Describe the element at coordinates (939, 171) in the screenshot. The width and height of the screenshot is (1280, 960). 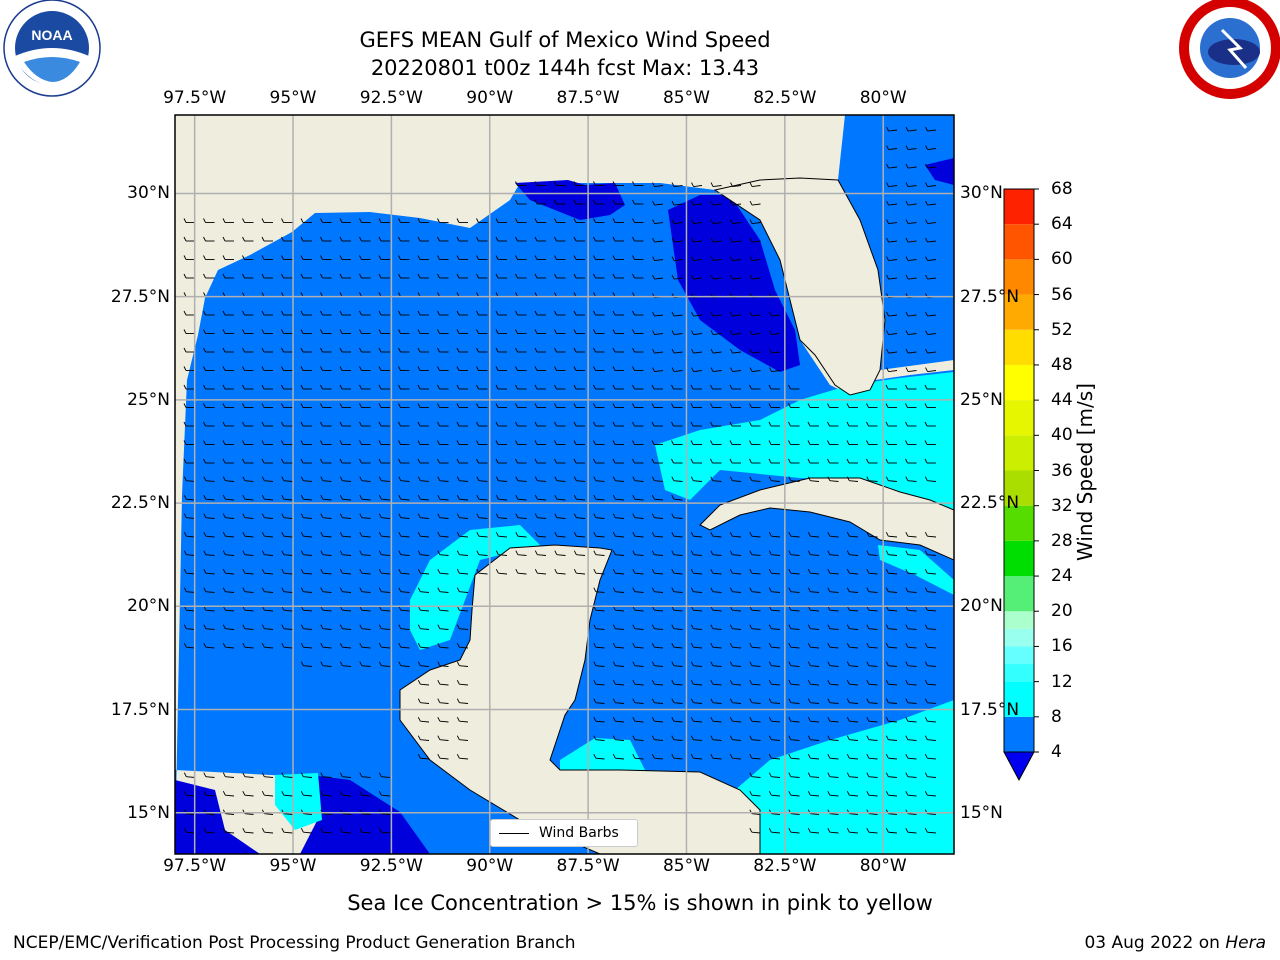
I see `calm-area-atlantic` at that location.